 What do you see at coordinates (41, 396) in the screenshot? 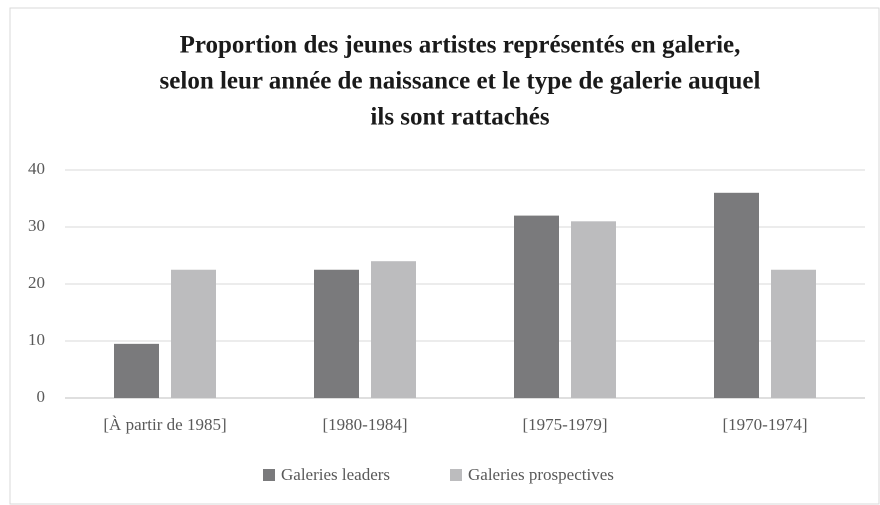
I see `y-tick-label: 0` at bounding box center [41, 396].